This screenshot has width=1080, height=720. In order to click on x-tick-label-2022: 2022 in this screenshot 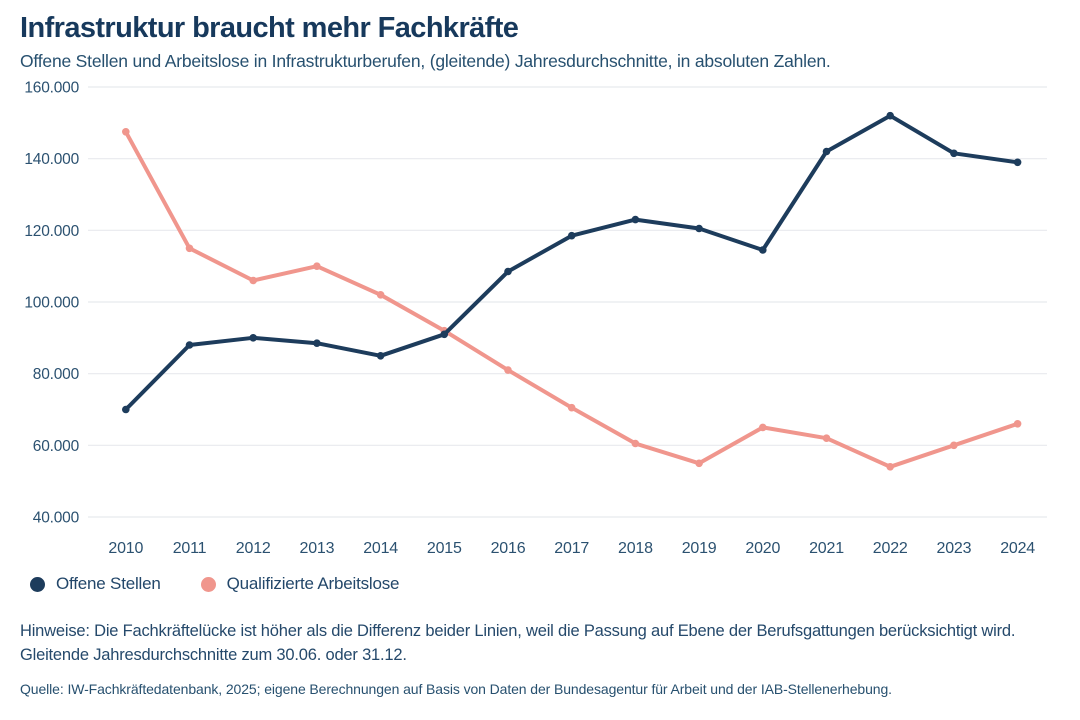, I will do `click(890, 548)`.